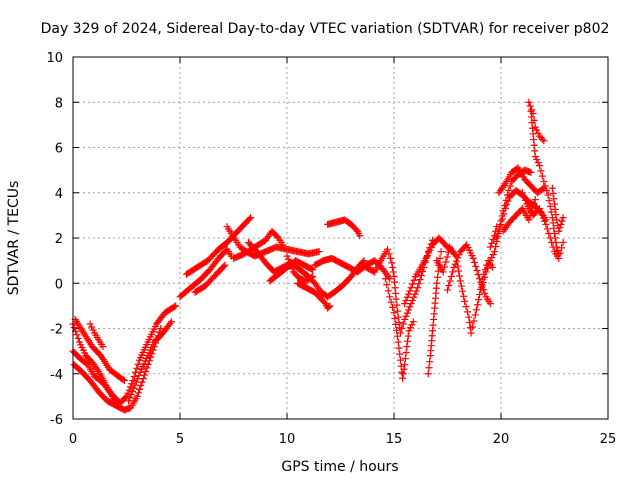 The image size is (640, 480). I want to click on y-tick-label: -4, so click(56, 375).